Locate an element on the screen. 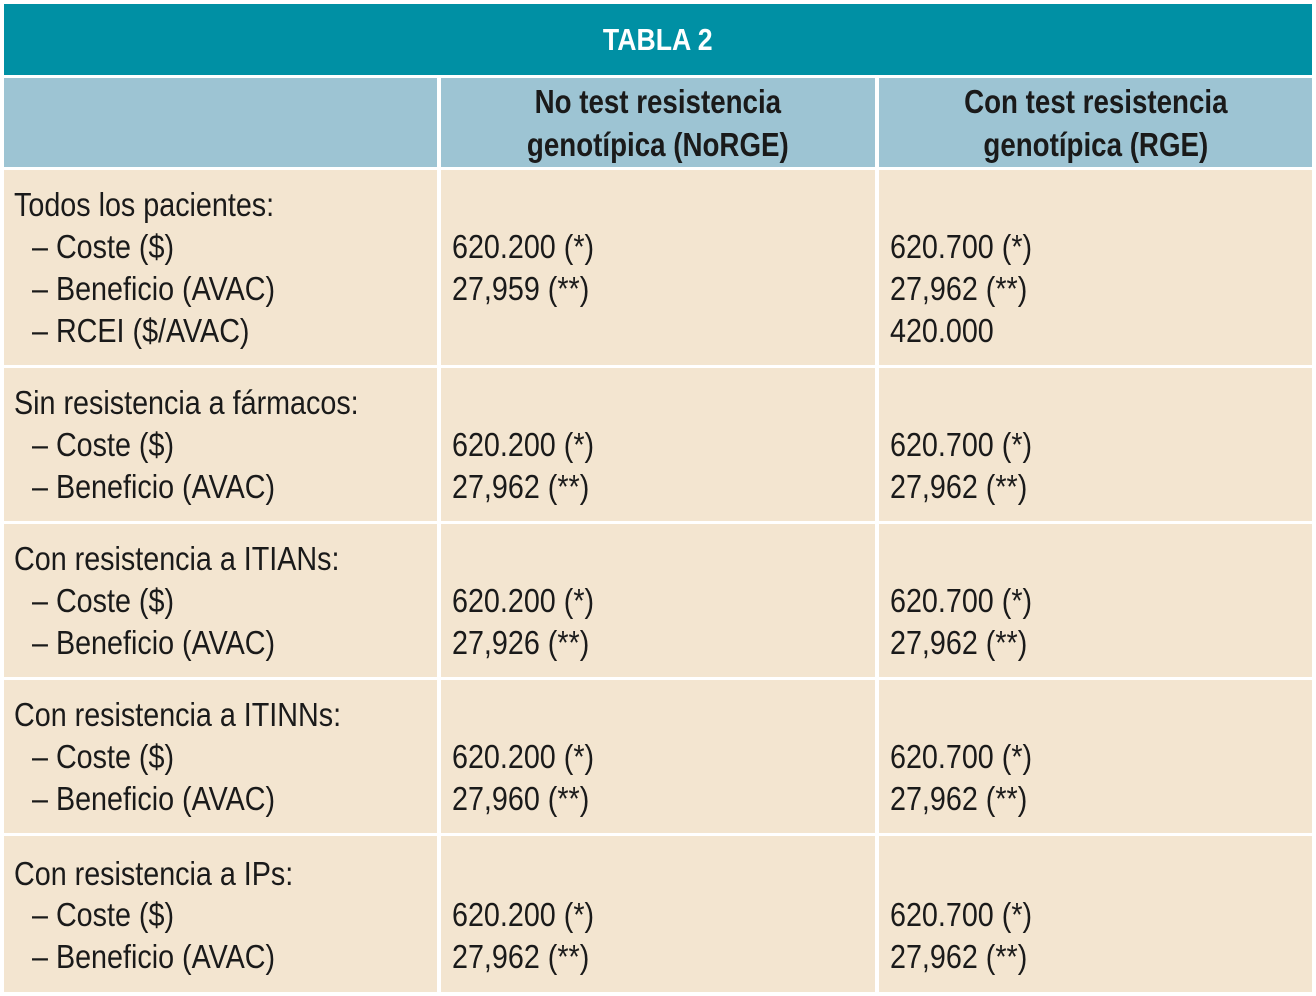  group-label: Todos los pacientes: is located at coordinates (144, 204).